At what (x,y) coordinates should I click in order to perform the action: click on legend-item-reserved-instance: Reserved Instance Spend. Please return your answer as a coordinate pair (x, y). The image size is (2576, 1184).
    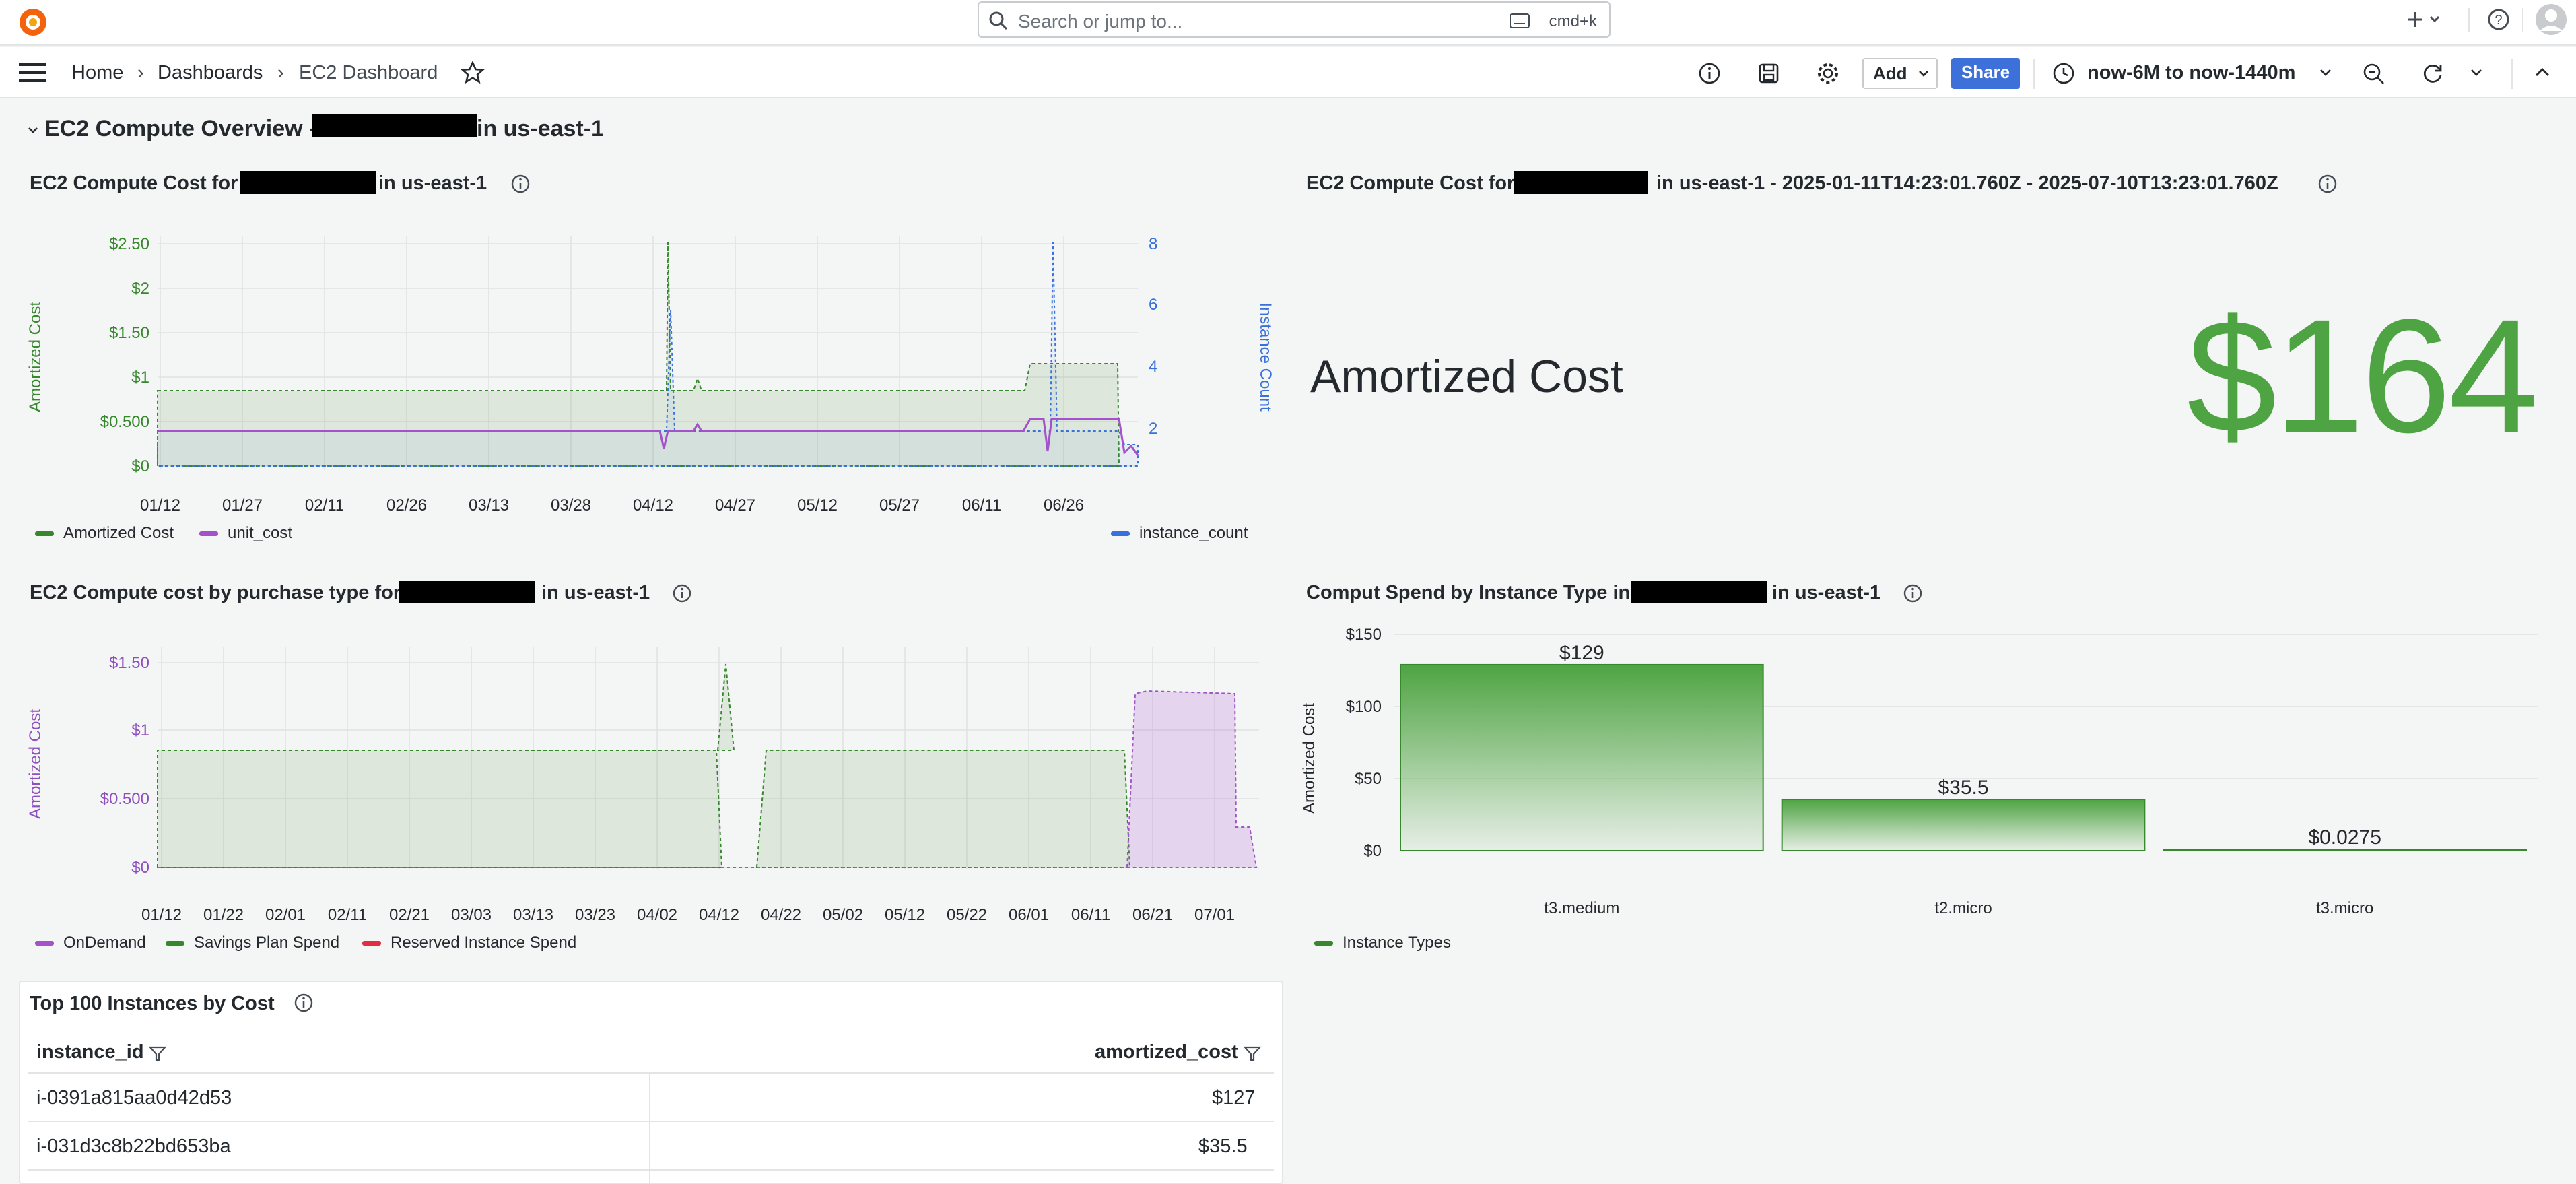
    Looking at the image, I should click on (469, 942).